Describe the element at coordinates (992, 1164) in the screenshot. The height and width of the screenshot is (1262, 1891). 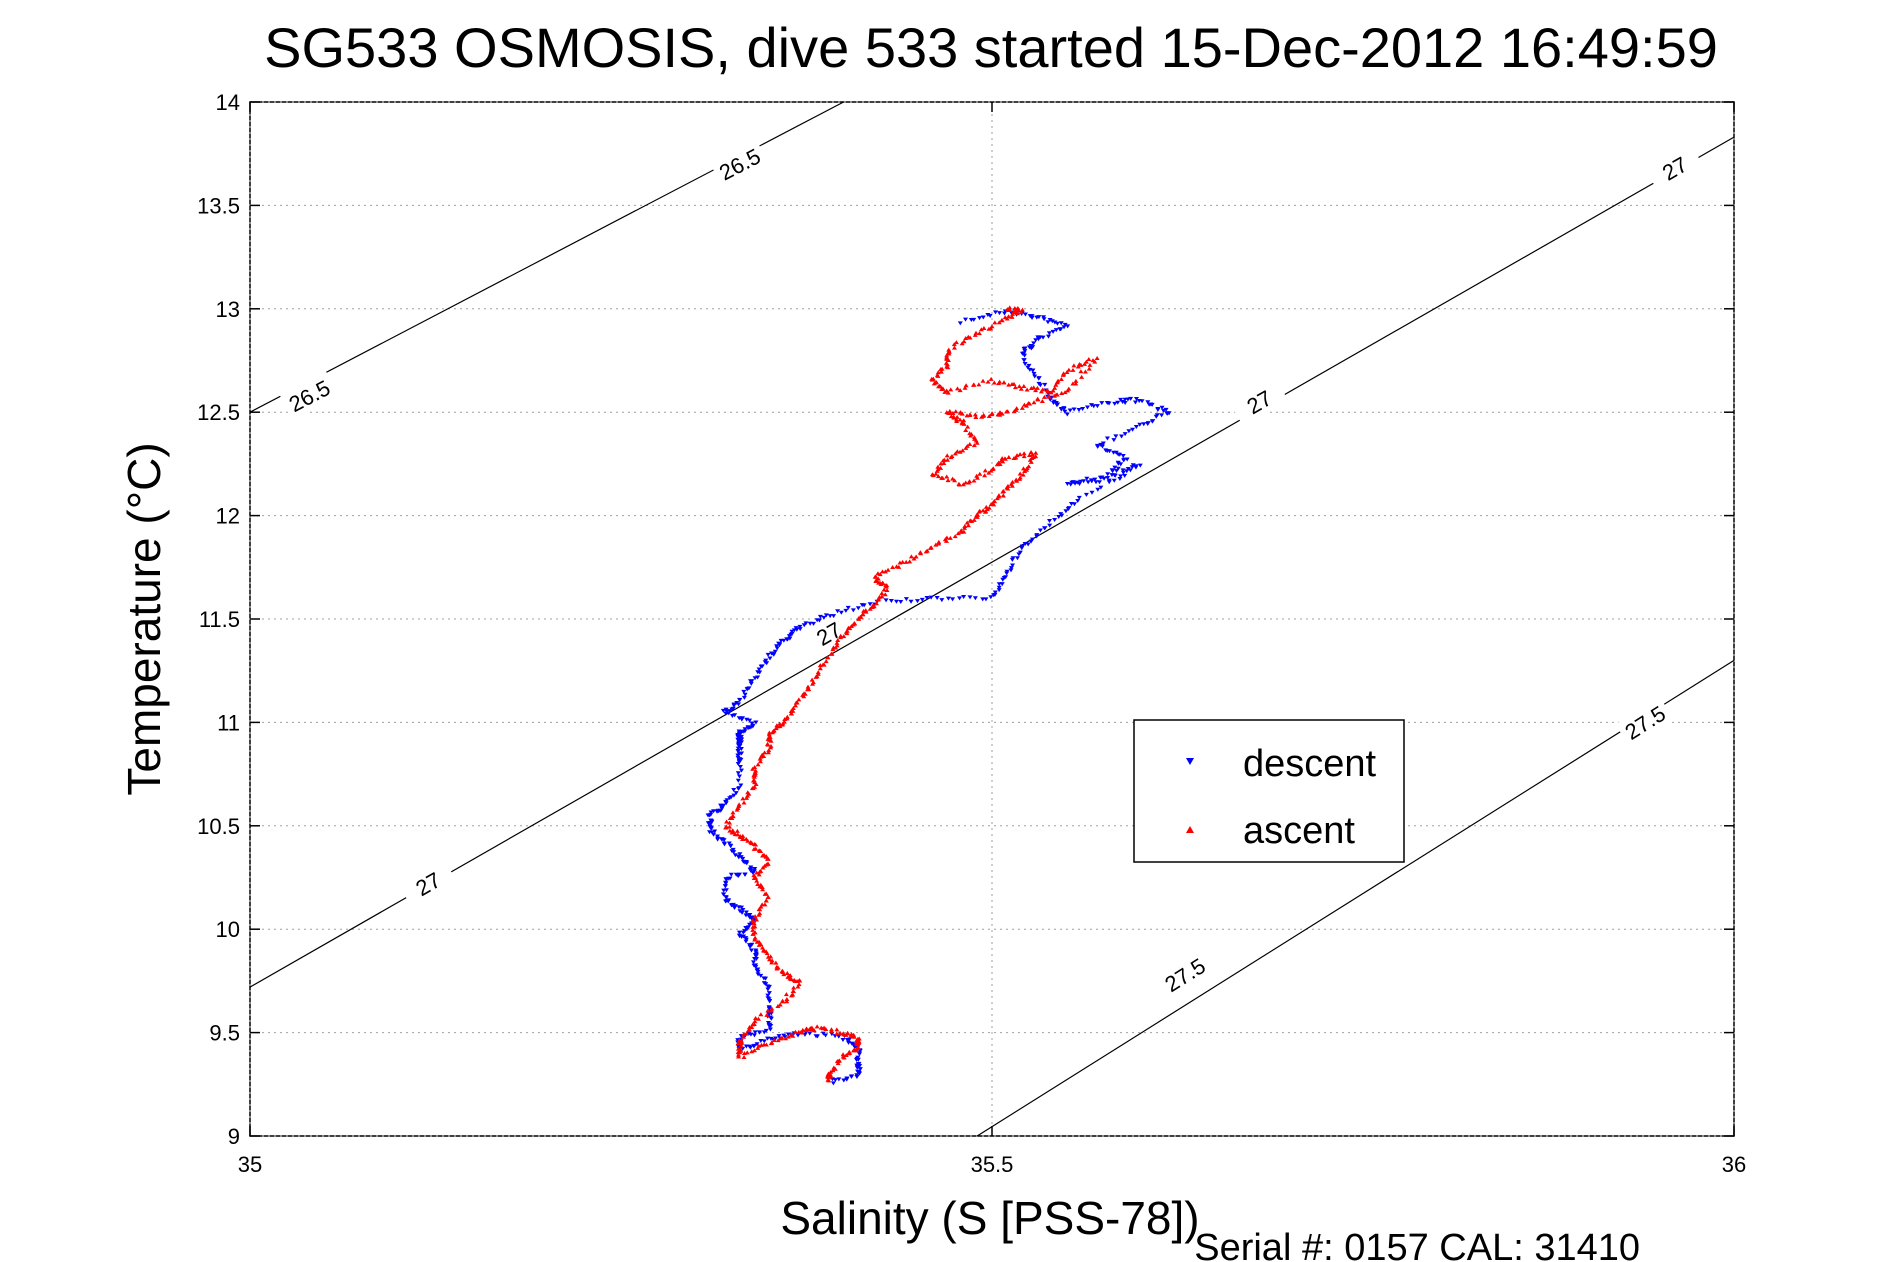
I see `x-tick-label: 35.5` at that location.